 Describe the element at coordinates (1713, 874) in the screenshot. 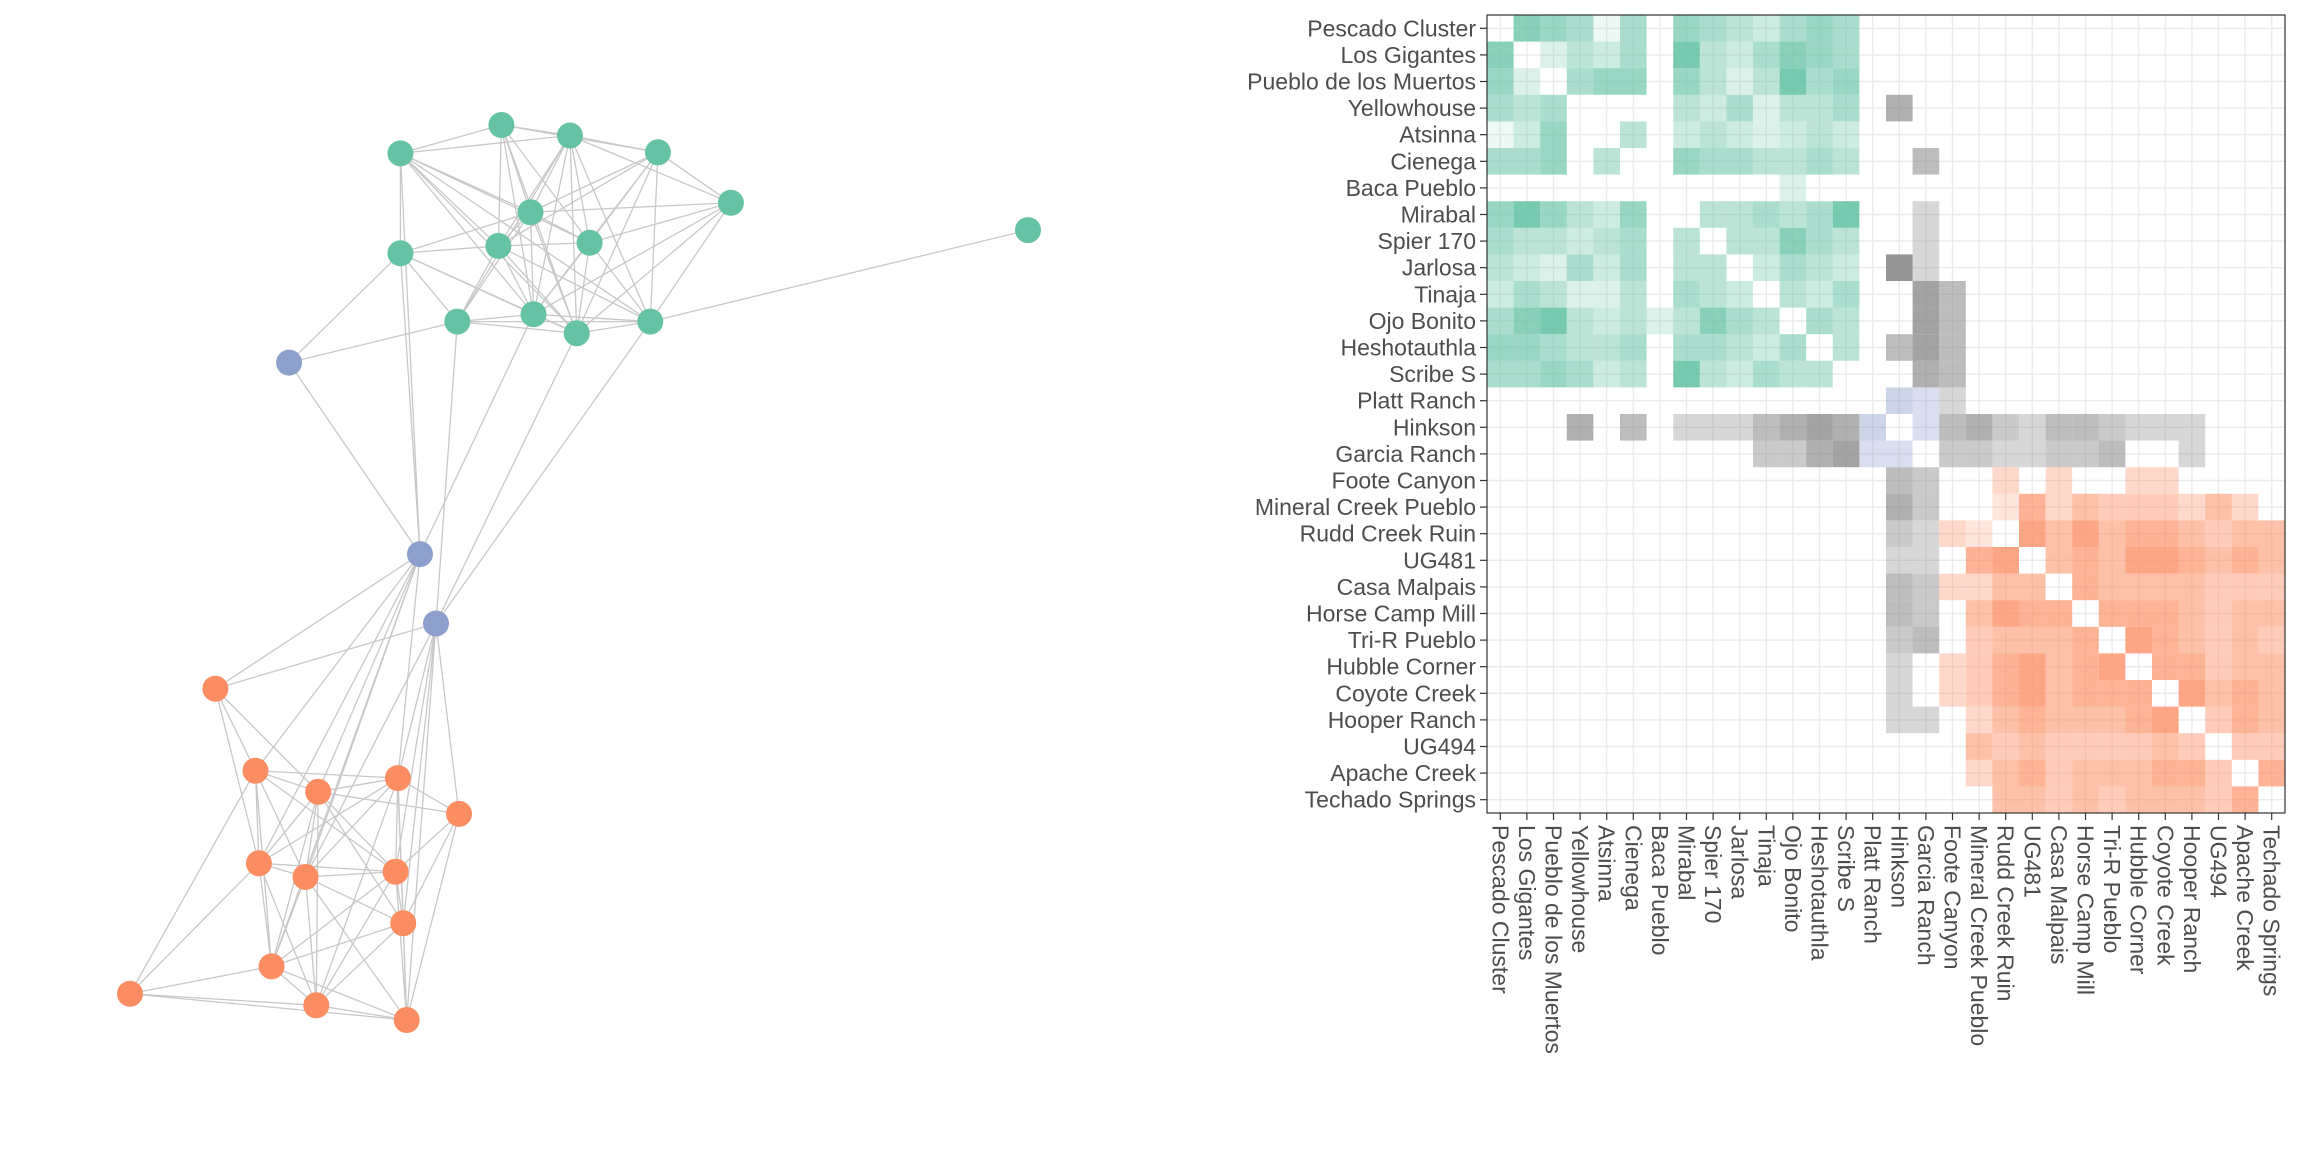

I see `x-tick-label: Spier 170` at that location.